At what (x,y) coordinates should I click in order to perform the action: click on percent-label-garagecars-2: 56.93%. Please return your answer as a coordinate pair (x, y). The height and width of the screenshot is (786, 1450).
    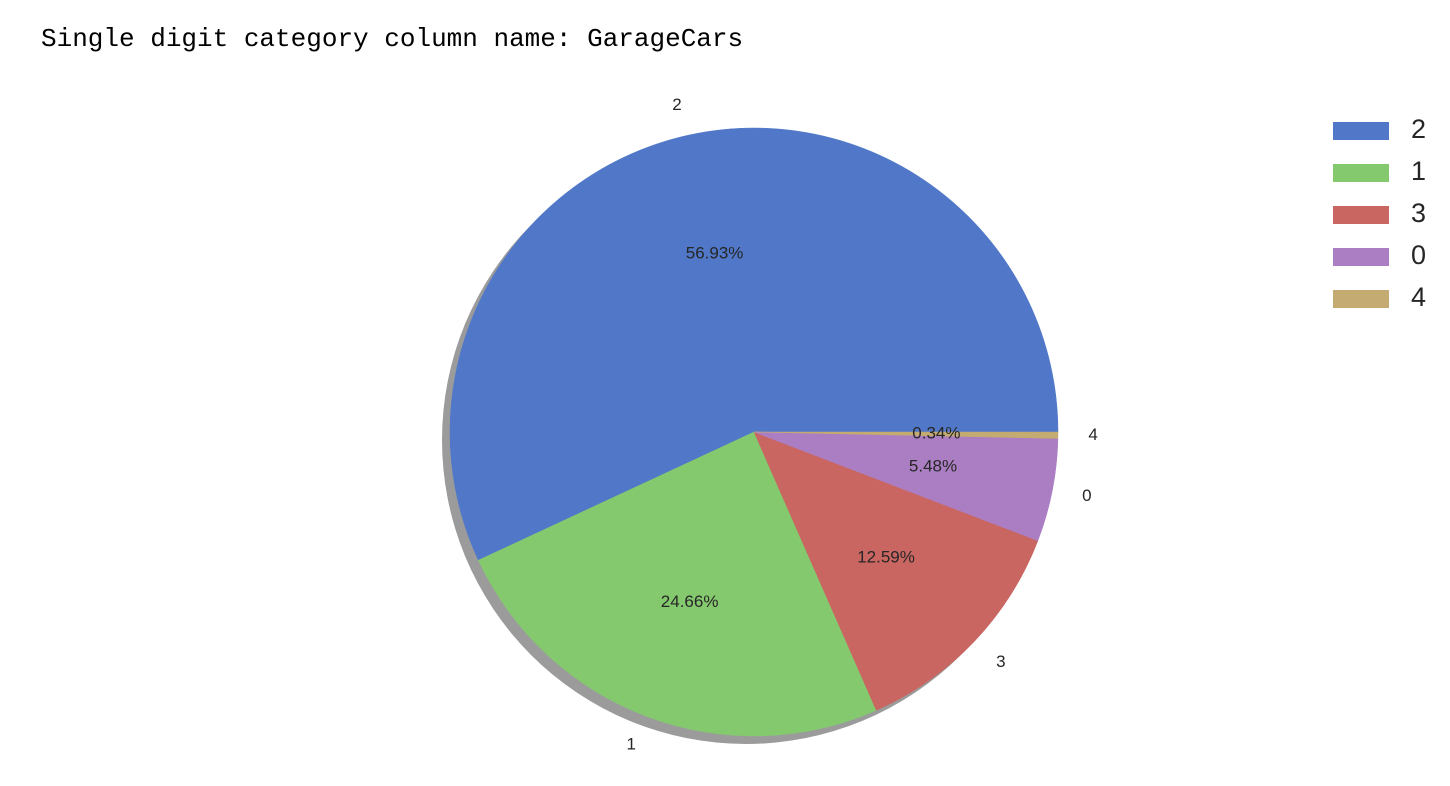
    Looking at the image, I should click on (715, 252).